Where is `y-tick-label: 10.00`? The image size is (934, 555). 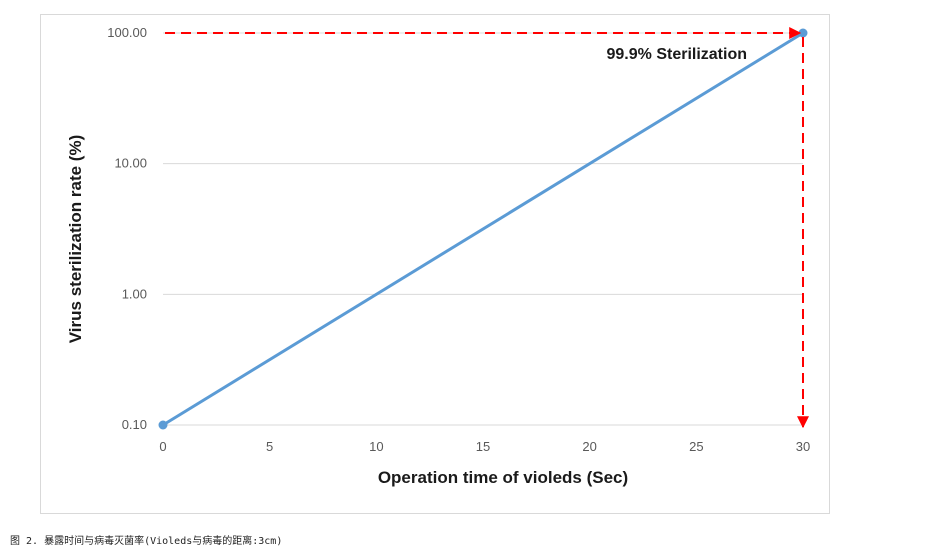 y-tick-label: 10.00 is located at coordinates (130, 163).